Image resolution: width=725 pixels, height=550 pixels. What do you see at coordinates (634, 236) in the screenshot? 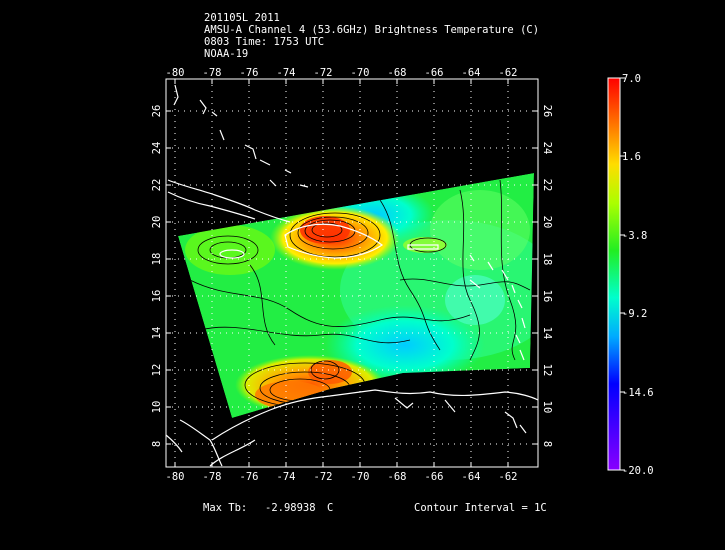
I see `colorbar-label: -3.8` at bounding box center [634, 236].